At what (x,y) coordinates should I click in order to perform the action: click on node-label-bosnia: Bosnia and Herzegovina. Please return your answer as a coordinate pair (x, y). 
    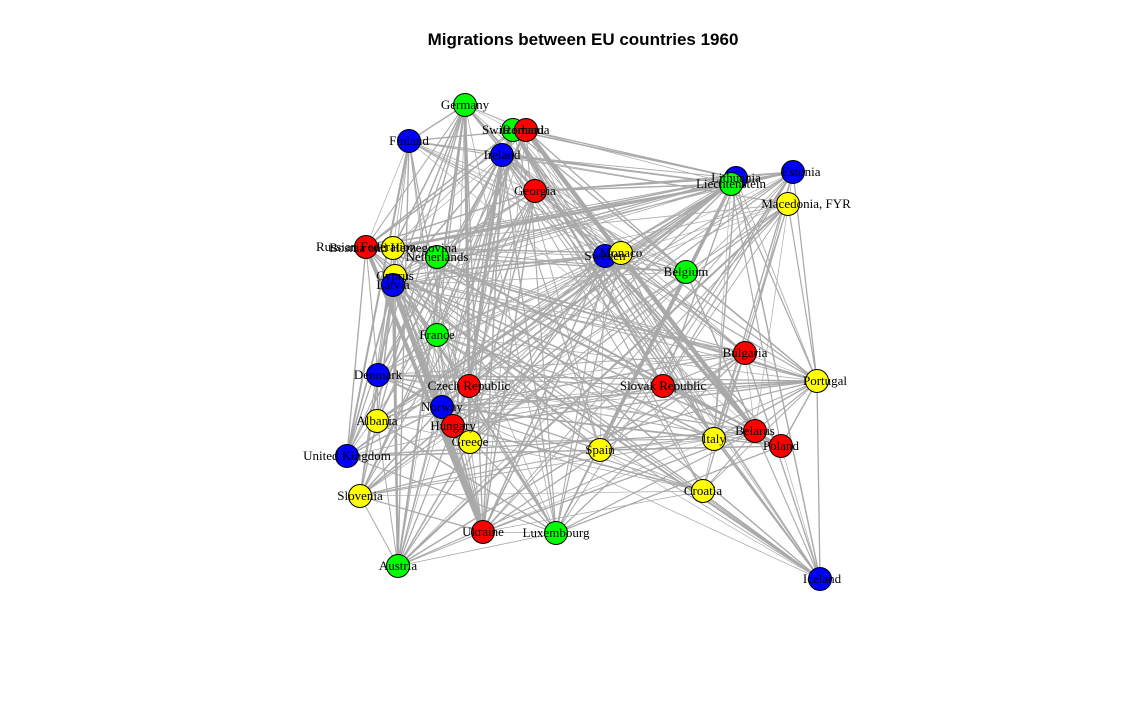
    Looking at the image, I should click on (393, 247).